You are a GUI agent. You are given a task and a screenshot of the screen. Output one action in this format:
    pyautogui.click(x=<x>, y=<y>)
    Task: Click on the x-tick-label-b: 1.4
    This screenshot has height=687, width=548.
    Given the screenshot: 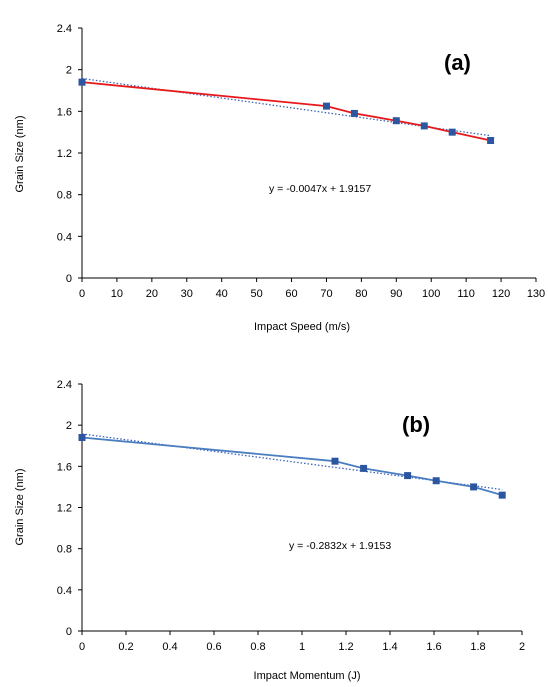 What is the action you would take?
    pyautogui.click(x=389, y=647)
    